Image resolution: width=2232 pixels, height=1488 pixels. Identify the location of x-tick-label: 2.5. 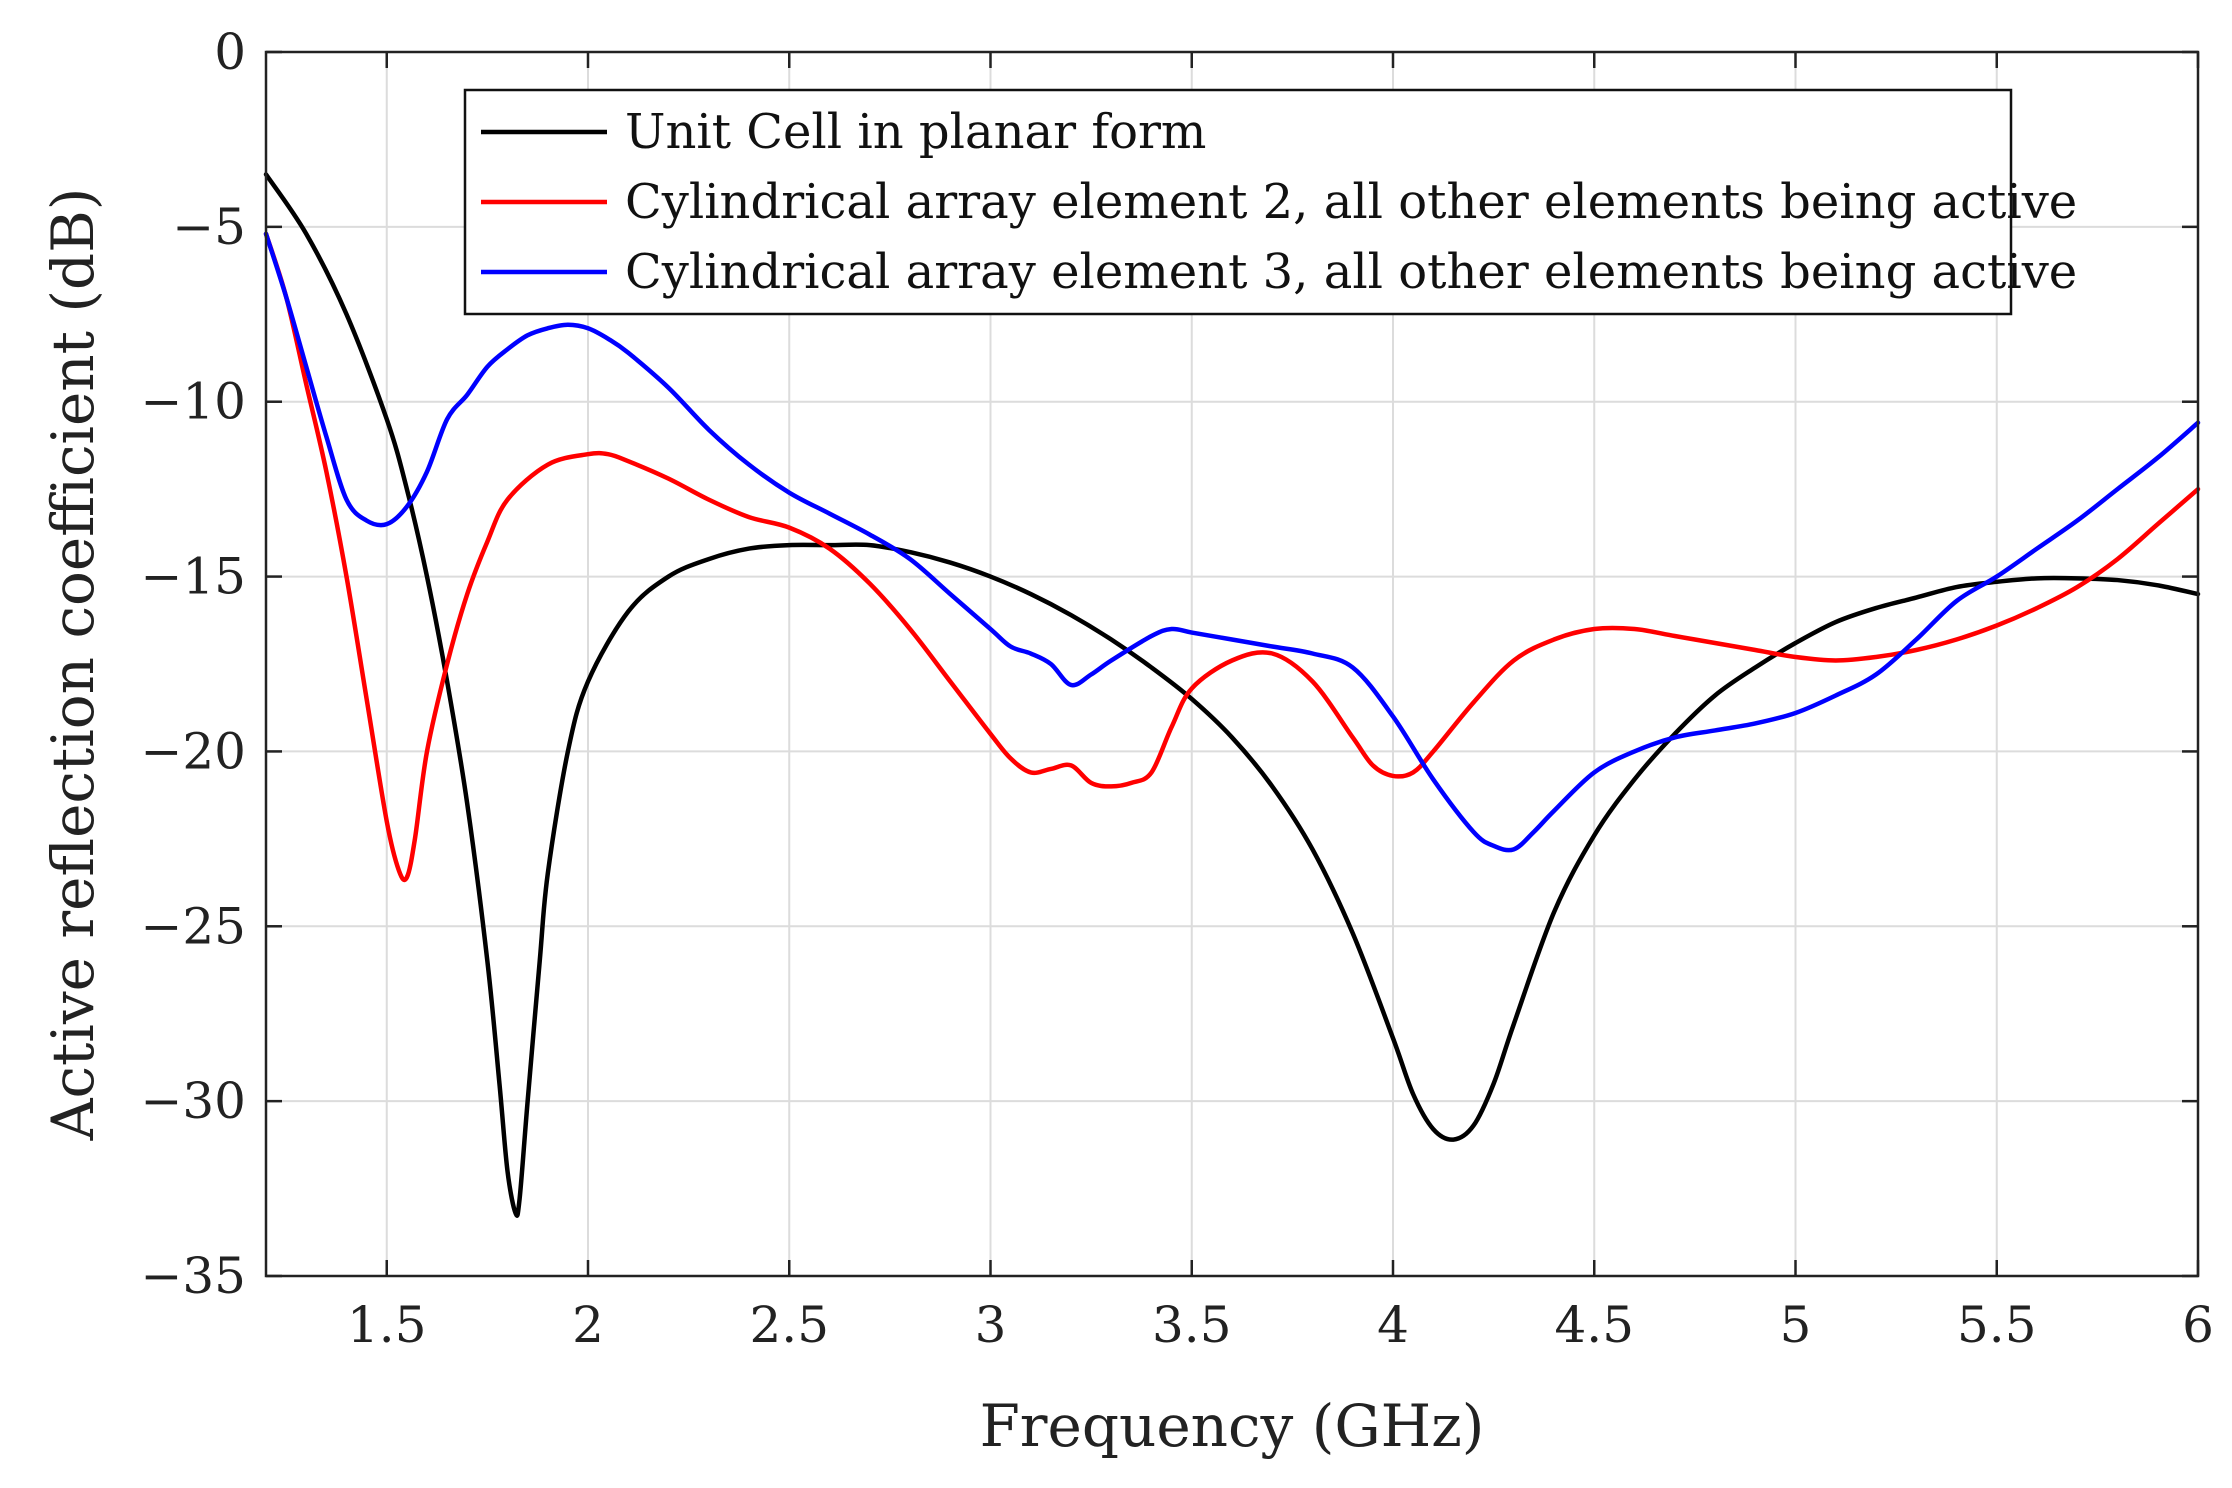
(789, 1325).